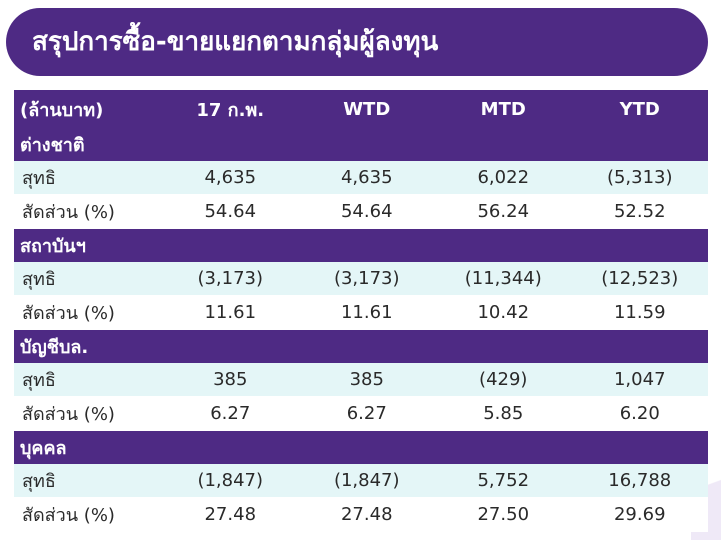  What do you see at coordinates (366, 514) in the screenshot?
I see `cell-wtd: 27.48` at bounding box center [366, 514].